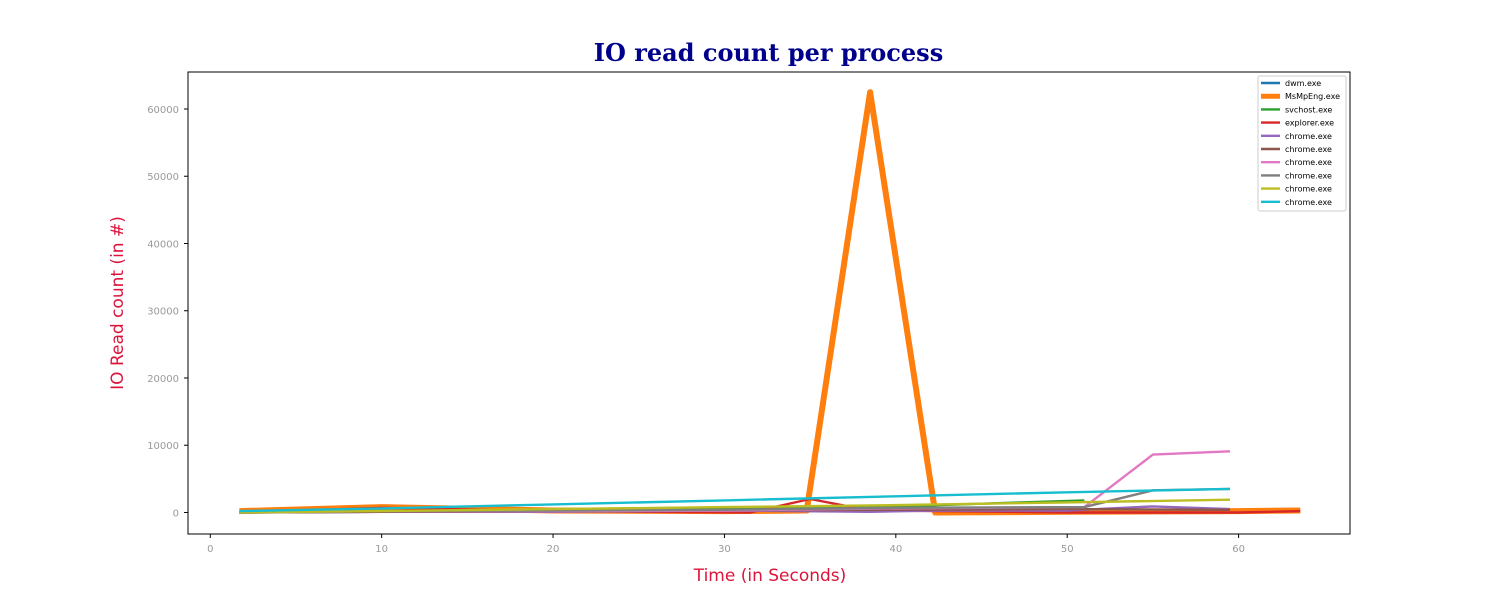  What do you see at coordinates (1309, 123) in the screenshot?
I see `legend-label: explorer.exe` at bounding box center [1309, 123].